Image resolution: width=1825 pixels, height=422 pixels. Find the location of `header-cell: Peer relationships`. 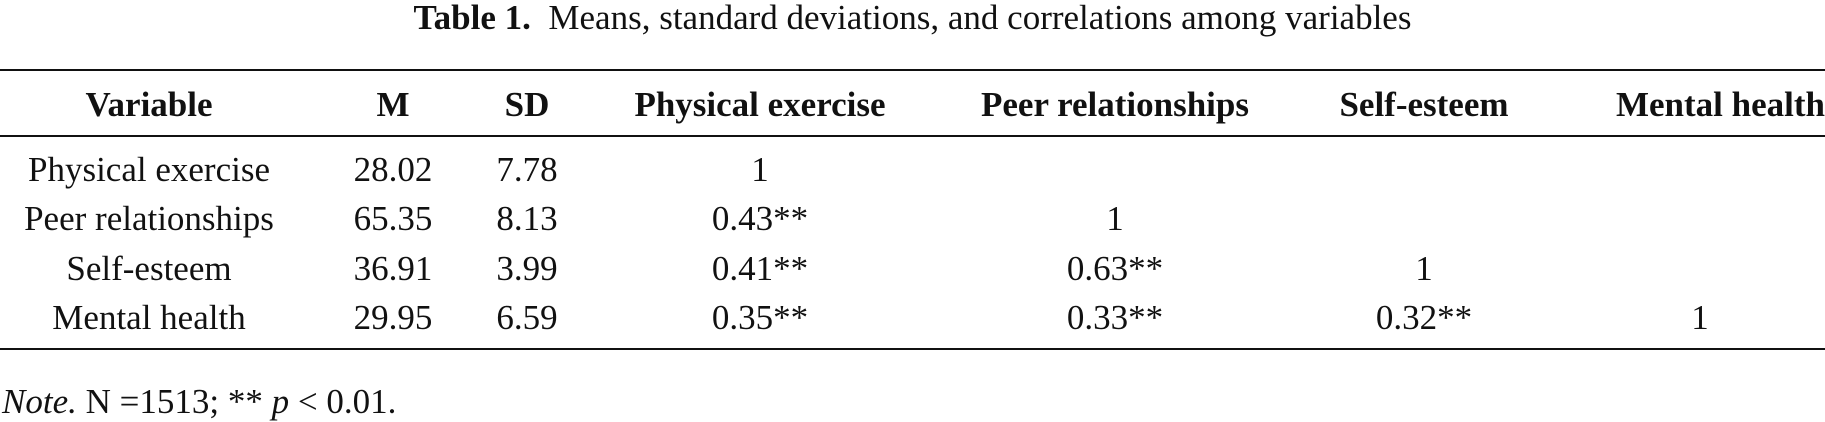

header-cell: Peer relationships is located at coordinates (1115, 104).